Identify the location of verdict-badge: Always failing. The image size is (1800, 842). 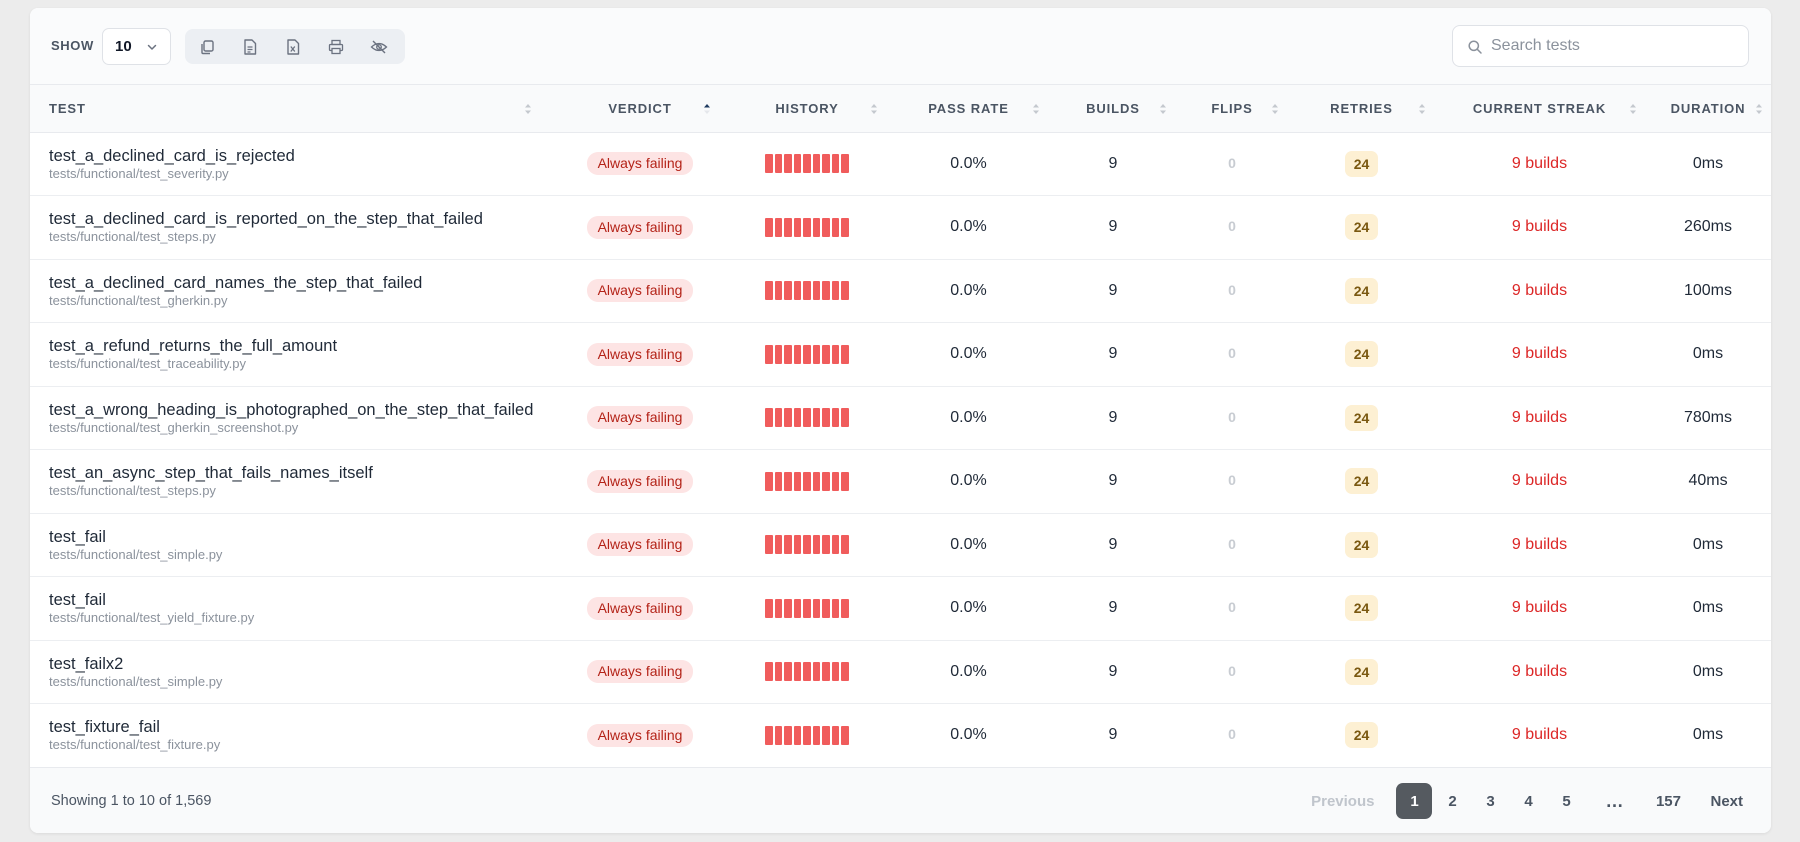
(640, 354).